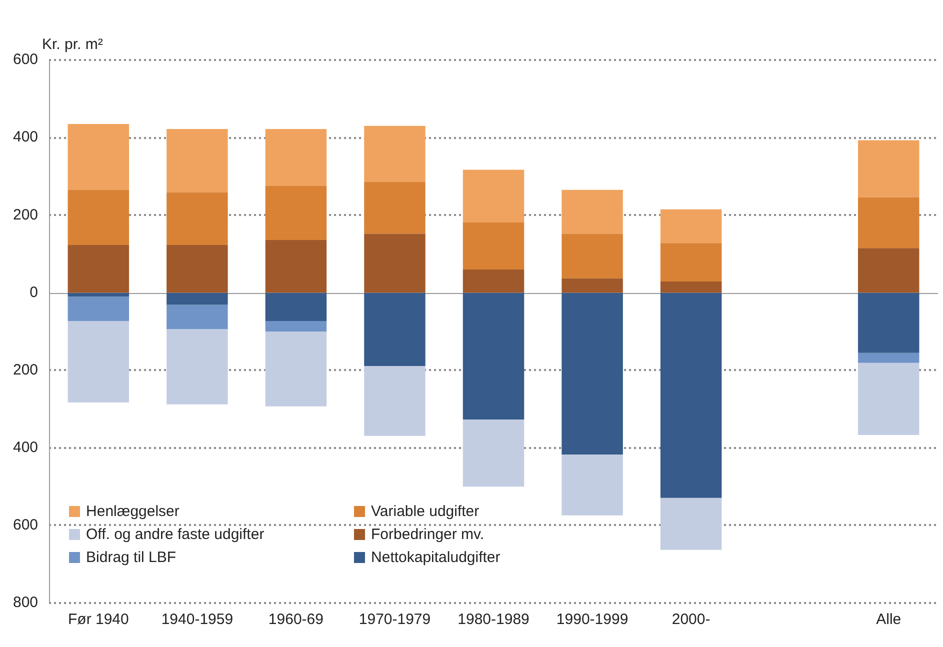 This screenshot has height=647, width=943. What do you see at coordinates (425, 511) in the screenshot?
I see `legend-label: Variable udgifter` at bounding box center [425, 511].